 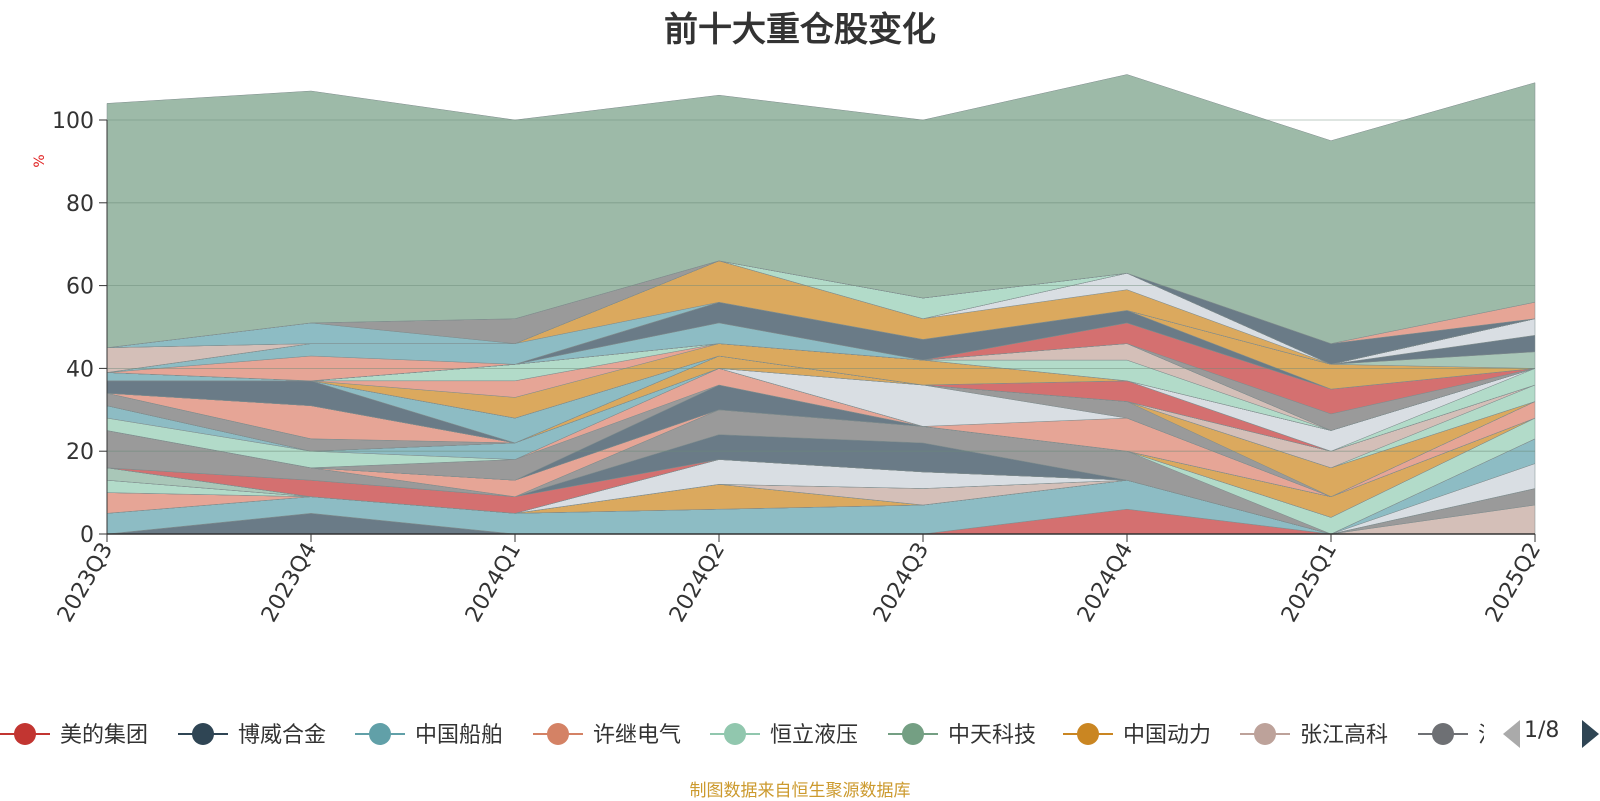 I want to click on pager-next-icon, so click(x=1590, y=734).